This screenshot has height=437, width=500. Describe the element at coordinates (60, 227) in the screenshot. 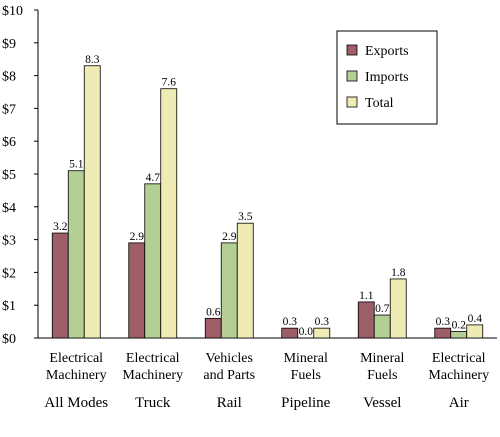

I see `data-label: 3.2` at that location.